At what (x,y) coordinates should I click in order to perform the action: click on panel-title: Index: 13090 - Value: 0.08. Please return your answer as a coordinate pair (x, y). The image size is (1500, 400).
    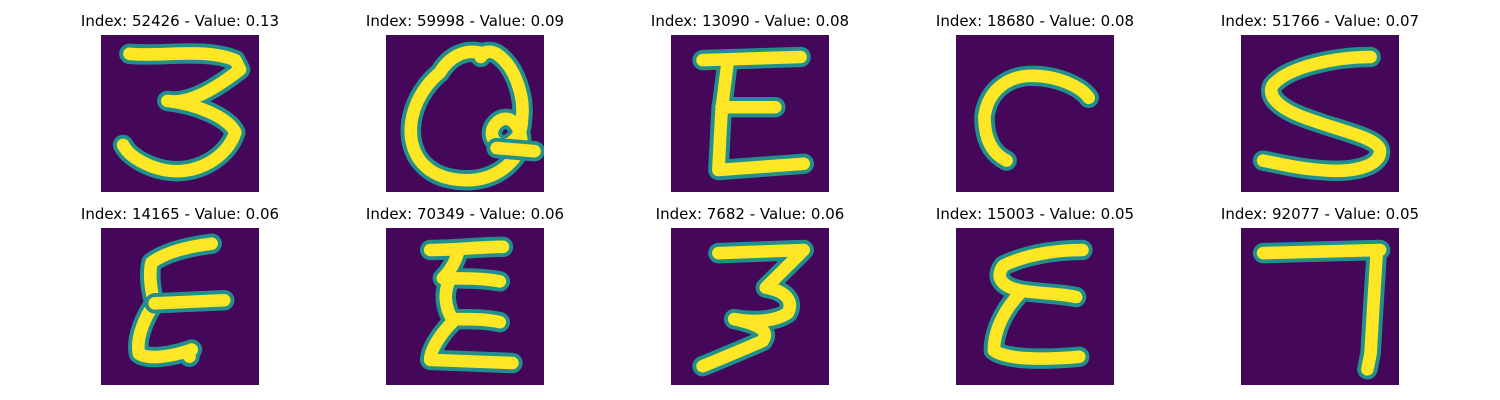
    Looking at the image, I should click on (750, 21).